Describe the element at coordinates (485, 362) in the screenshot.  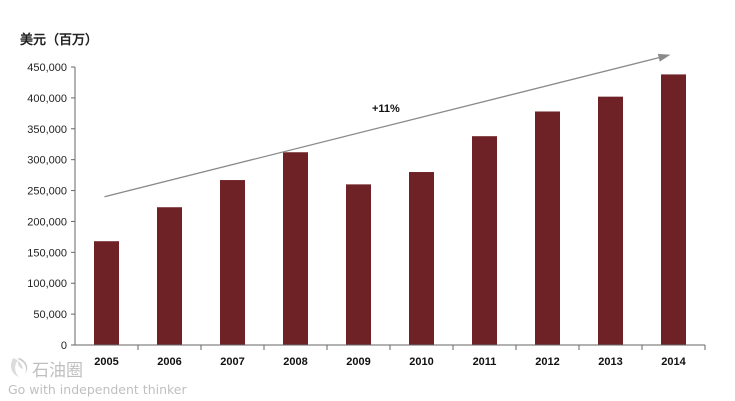
I see `x-tick-label: 2011` at that location.